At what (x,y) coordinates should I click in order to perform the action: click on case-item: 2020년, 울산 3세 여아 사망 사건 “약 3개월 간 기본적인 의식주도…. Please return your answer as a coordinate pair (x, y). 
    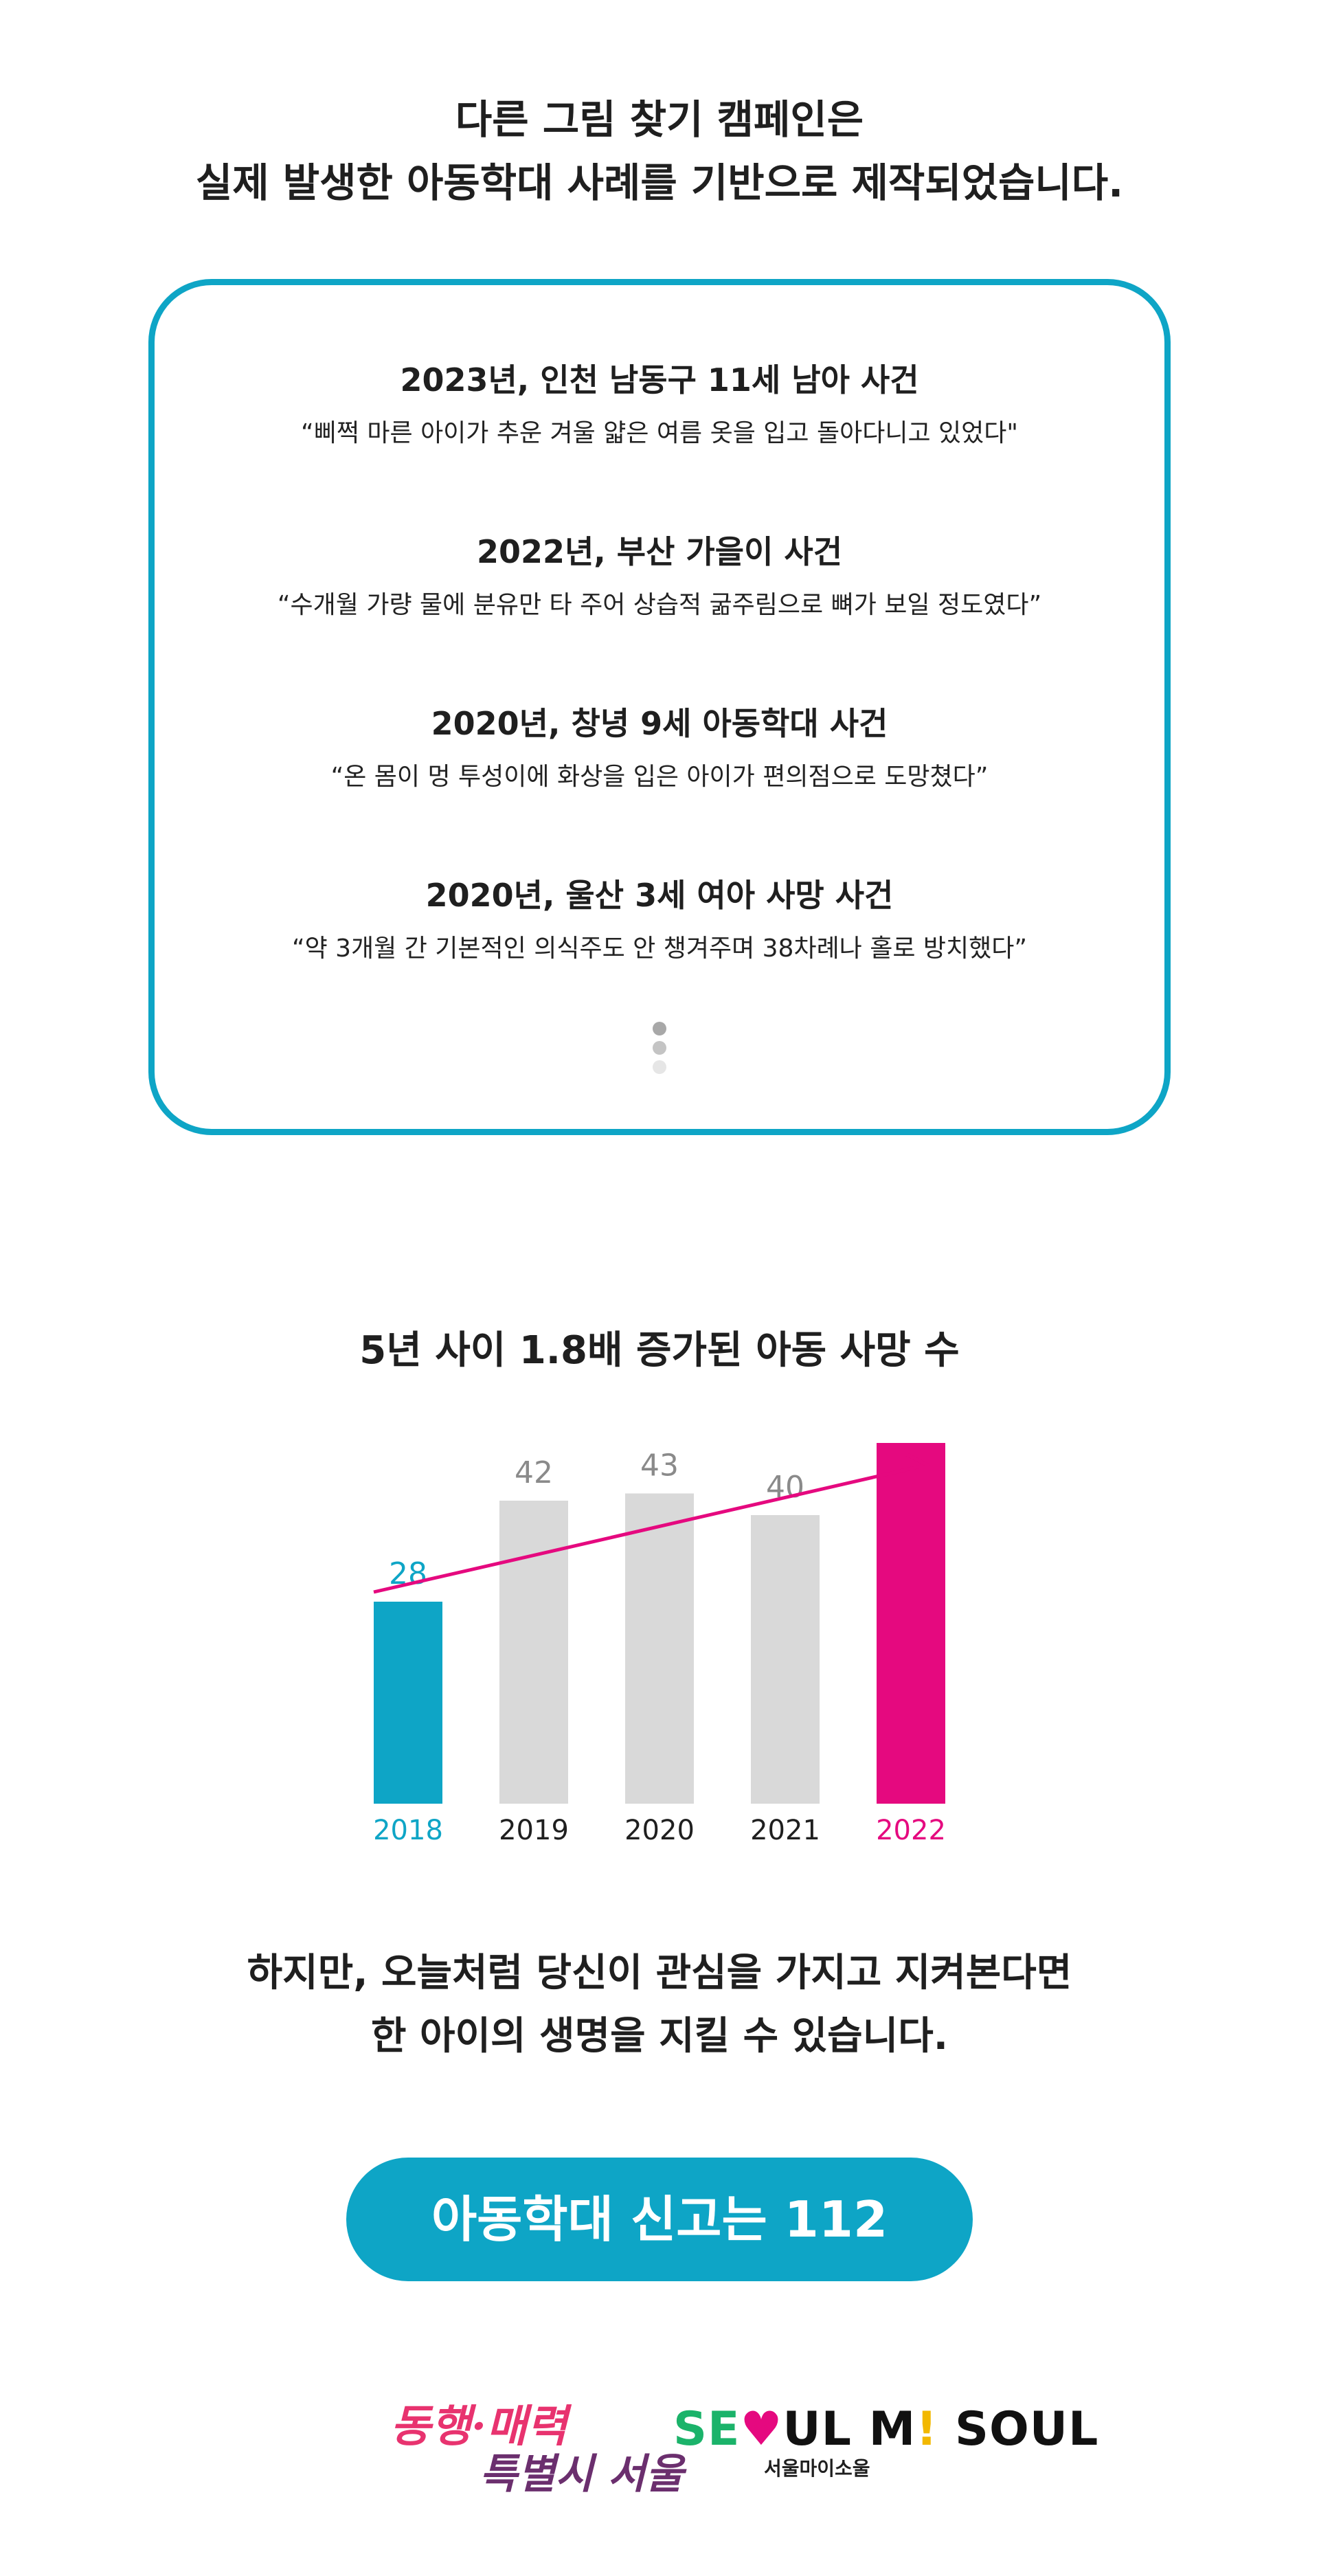
    Looking at the image, I should click on (659, 920).